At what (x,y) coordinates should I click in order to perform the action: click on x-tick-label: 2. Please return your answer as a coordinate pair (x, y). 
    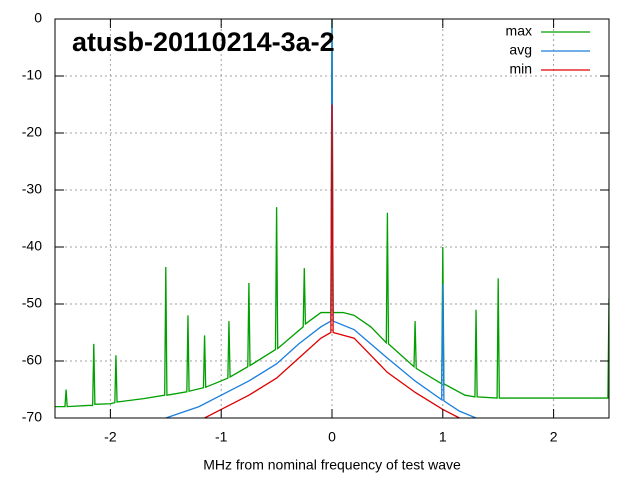
    Looking at the image, I should click on (554, 437).